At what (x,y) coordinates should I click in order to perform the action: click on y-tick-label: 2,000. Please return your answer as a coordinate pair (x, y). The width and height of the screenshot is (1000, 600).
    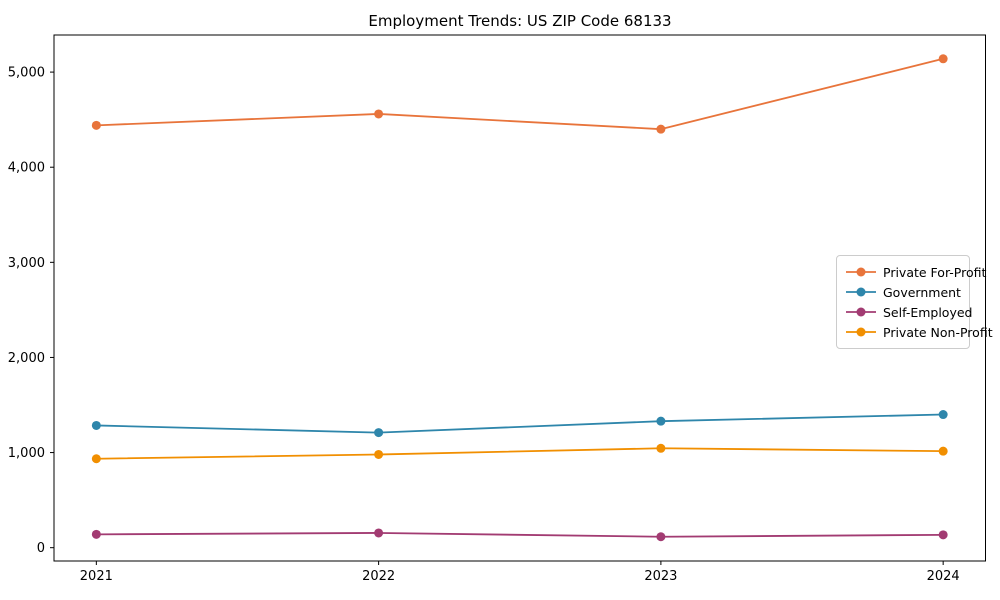
    Looking at the image, I should click on (26, 358).